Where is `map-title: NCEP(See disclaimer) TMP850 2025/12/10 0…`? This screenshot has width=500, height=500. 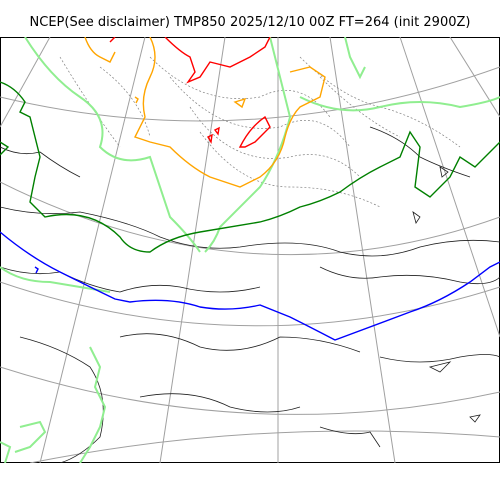 map-title: NCEP(See disclaimer) TMP850 2025/12/10 0… is located at coordinates (250, 22).